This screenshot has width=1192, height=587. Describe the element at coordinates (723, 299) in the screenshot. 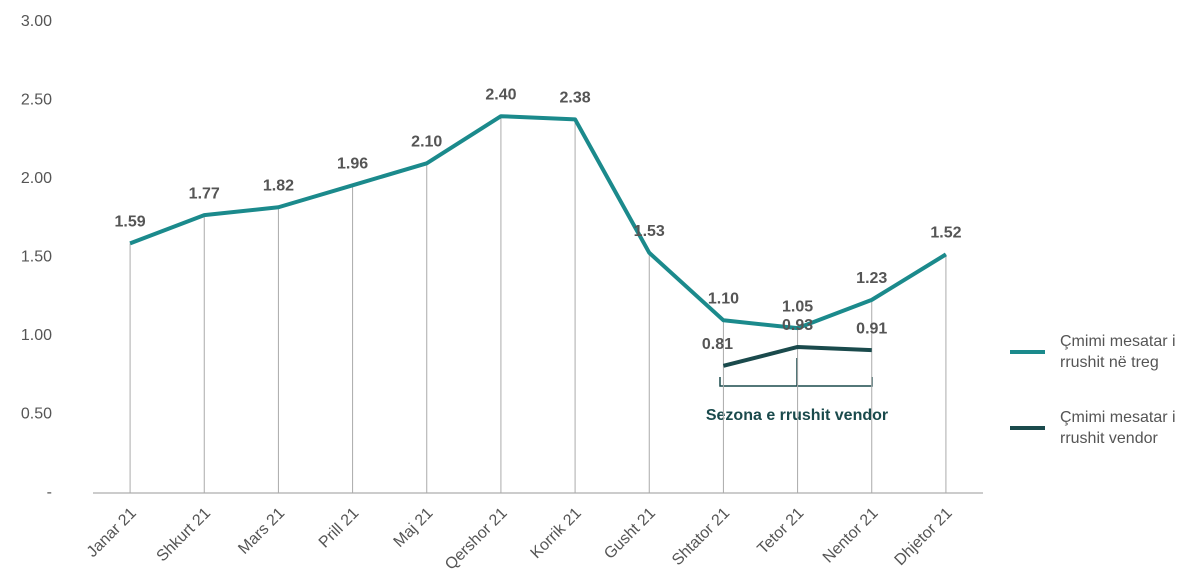

I see `data-label: 1.10` at that location.